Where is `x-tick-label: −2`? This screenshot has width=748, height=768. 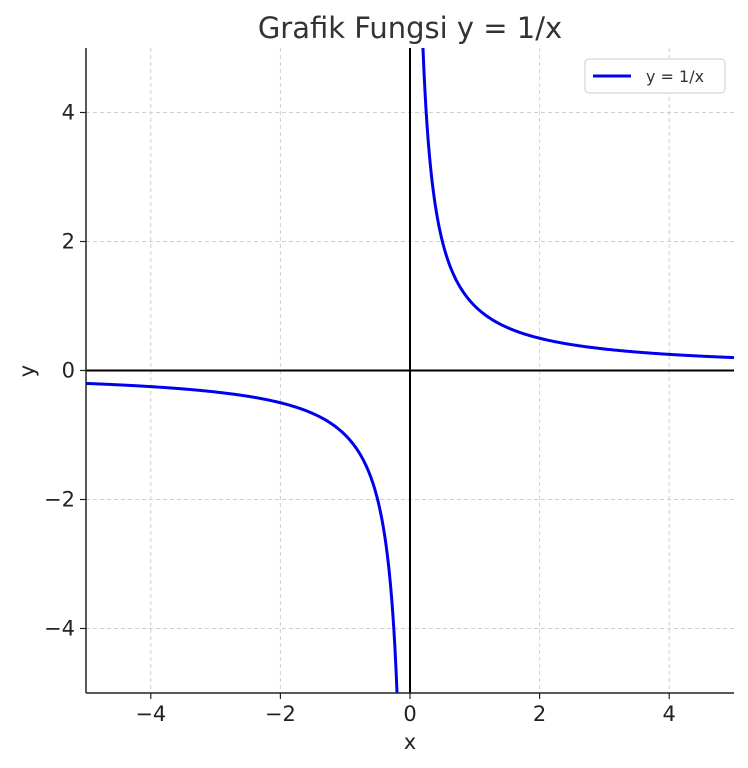
x-tick-label: −2 is located at coordinates (280, 714).